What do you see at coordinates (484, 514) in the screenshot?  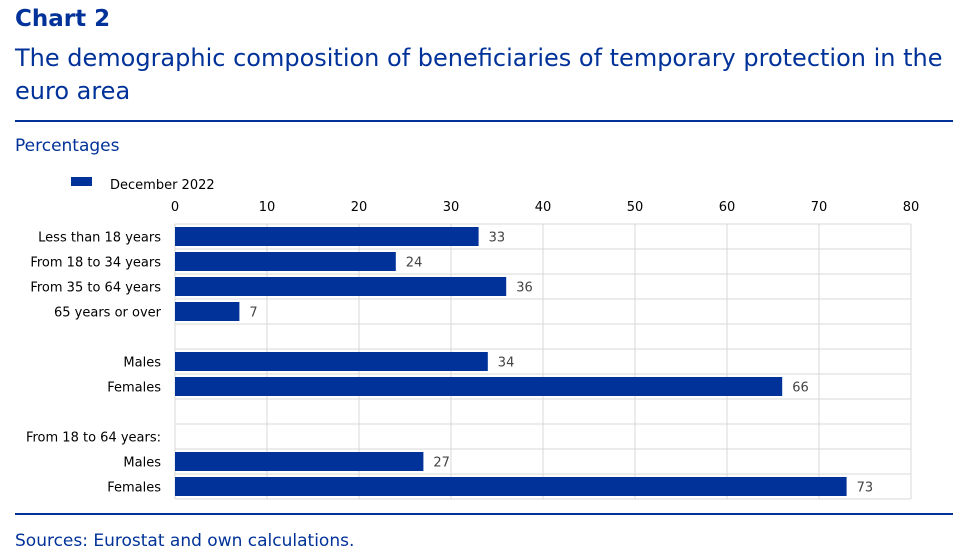 I see `bottom-divider` at bounding box center [484, 514].